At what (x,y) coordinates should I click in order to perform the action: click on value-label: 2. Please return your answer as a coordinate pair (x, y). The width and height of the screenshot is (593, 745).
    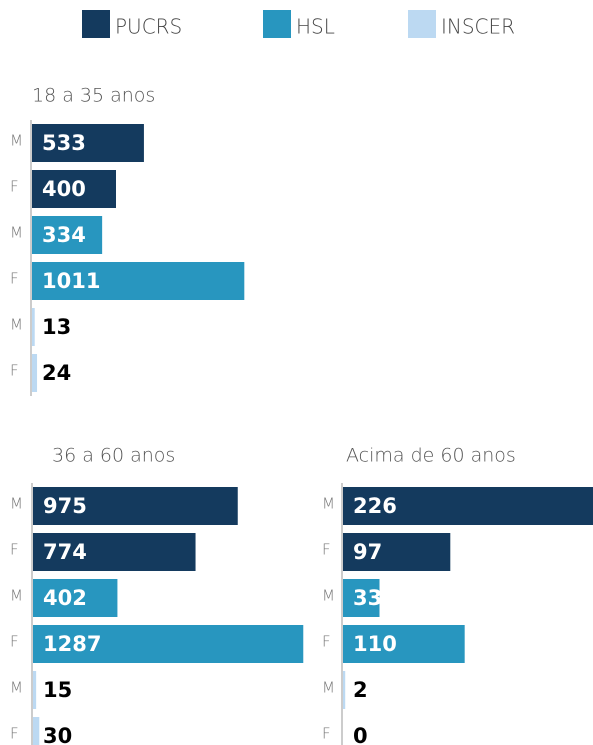
    Looking at the image, I should click on (360, 690).